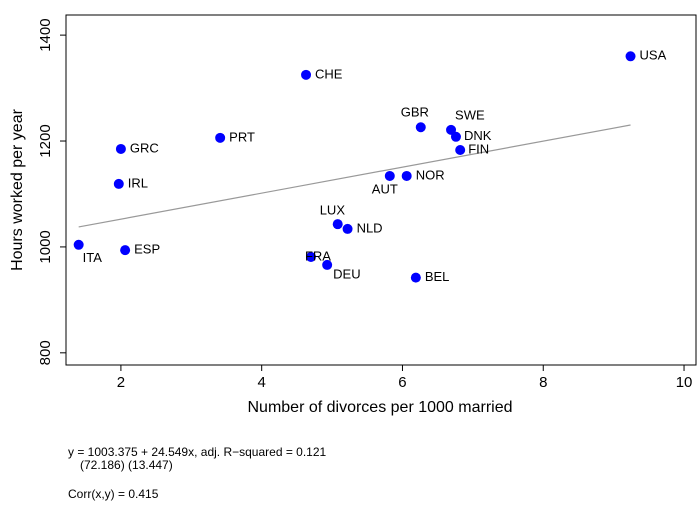 The width and height of the screenshot is (697, 511). What do you see at coordinates (543, 382) in the screenshot?
I see `x-tick-label: 8` at bounding box center [543, 382].